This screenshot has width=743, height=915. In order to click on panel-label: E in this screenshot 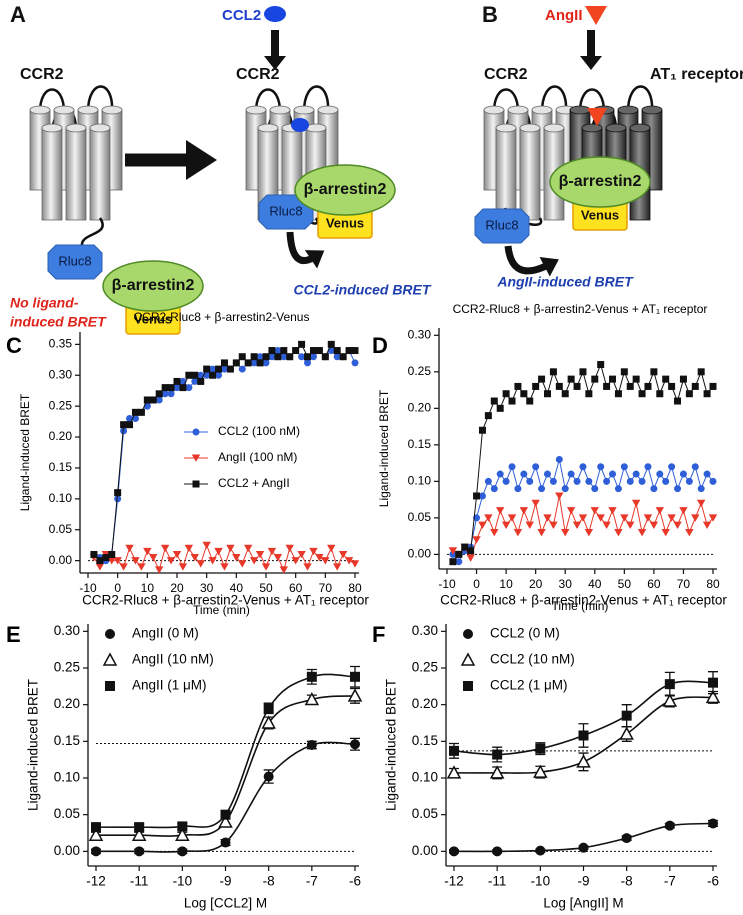, I will do `click(13, 634)`.